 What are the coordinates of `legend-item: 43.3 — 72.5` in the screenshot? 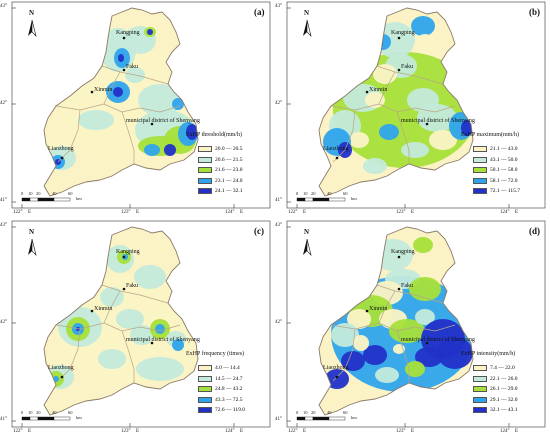 It's located at (237, 400).